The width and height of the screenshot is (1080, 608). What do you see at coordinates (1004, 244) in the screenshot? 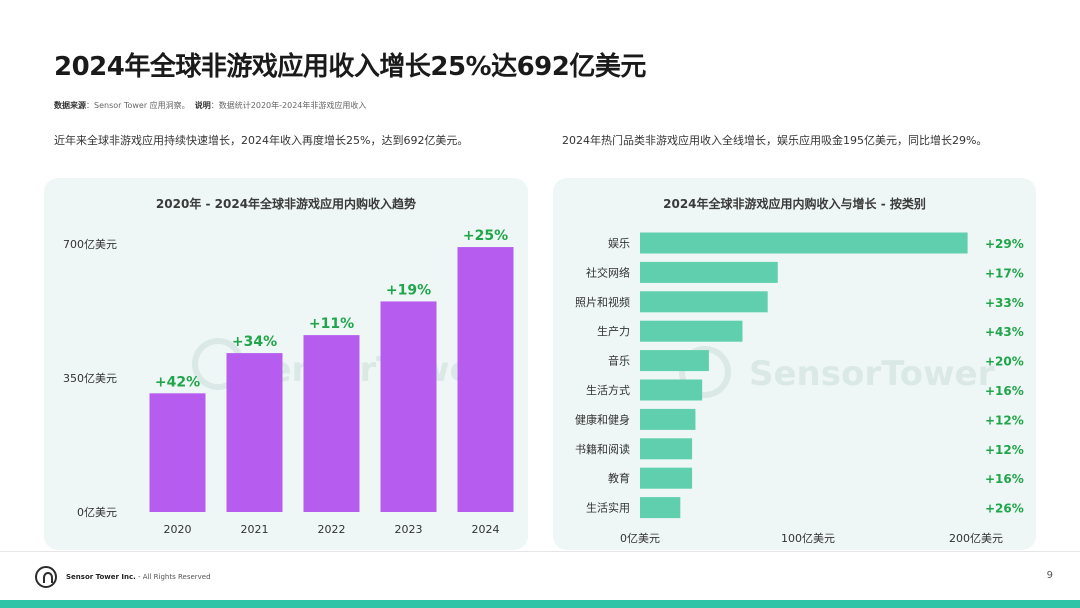
I see `growth-label: +29%` at bounding box center [1004, 244].